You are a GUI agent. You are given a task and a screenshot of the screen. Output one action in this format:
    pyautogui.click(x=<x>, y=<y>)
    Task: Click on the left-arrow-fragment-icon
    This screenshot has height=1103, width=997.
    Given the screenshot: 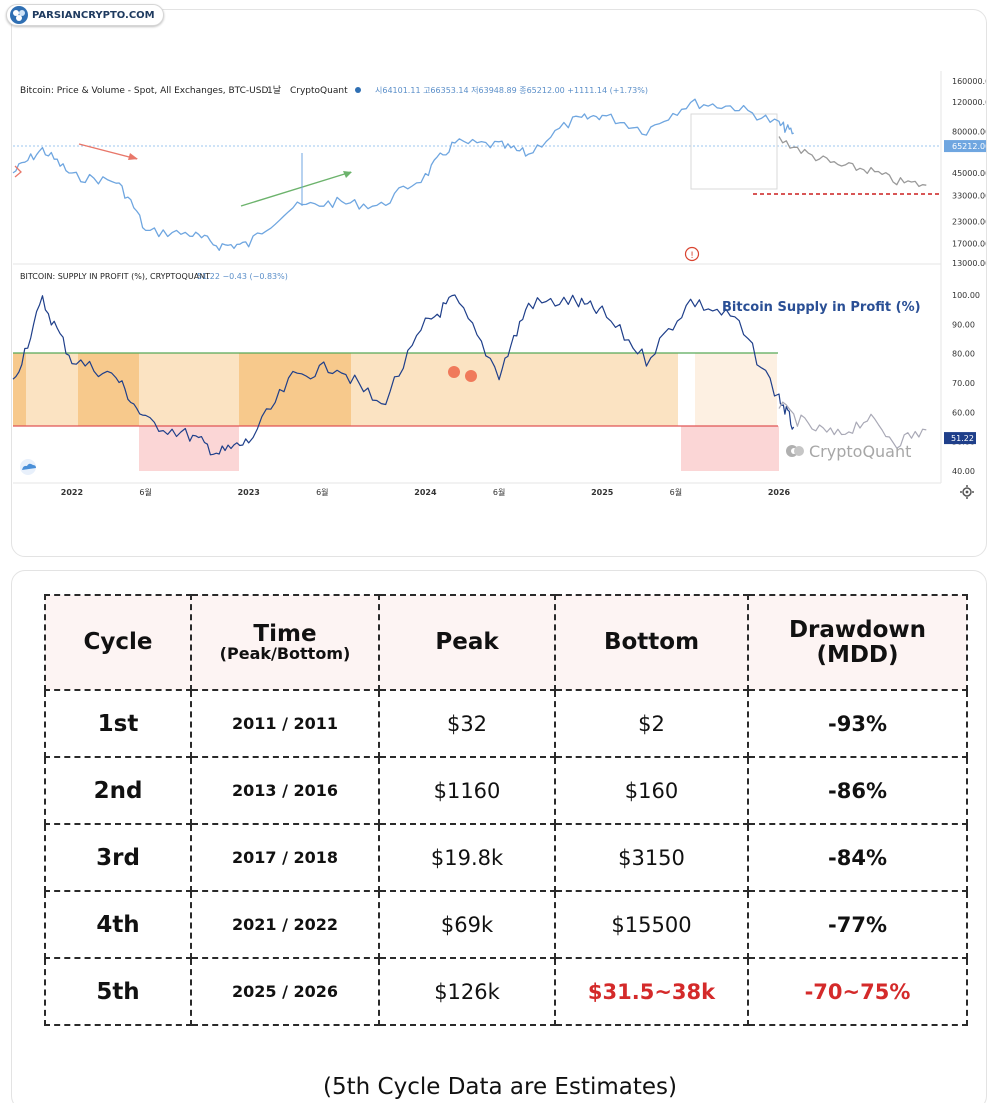 What is the action you would take?
    pyautogui.click(x=18, y=171)
    